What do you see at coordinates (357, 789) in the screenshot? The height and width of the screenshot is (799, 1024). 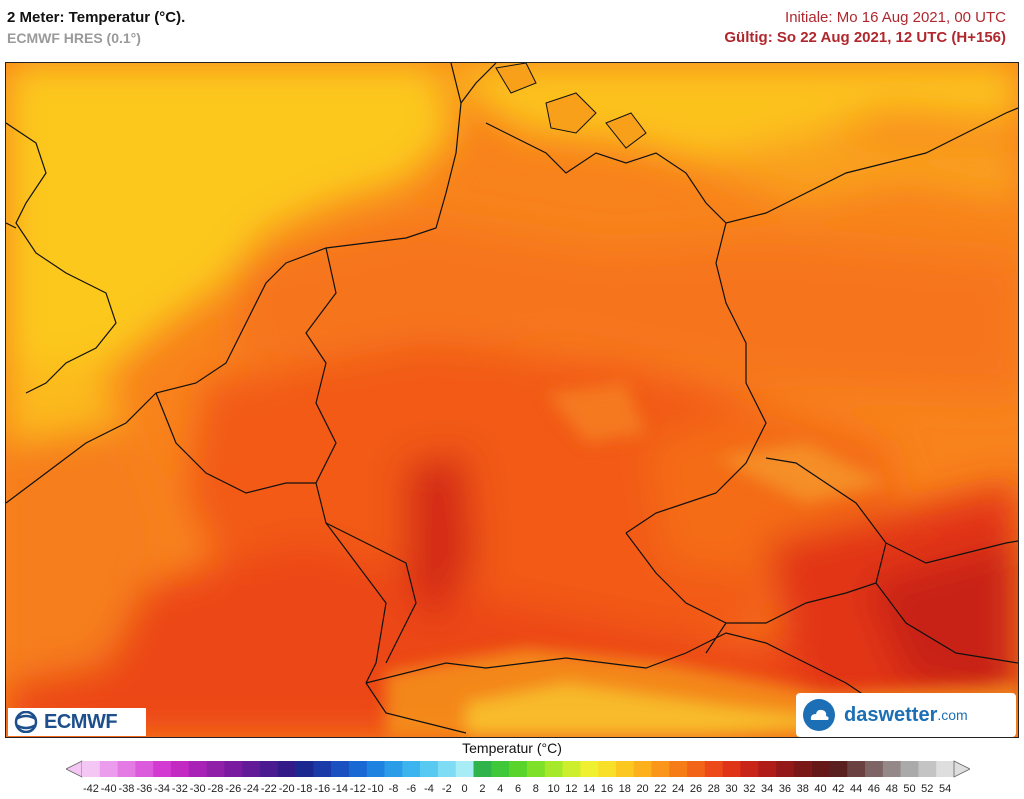 I see `legend-tick-label: -12` at bounding box center [357, 789].